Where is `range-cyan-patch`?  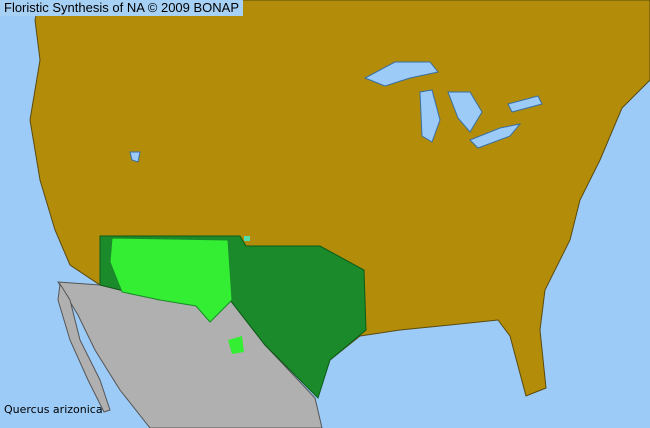
range-cyan-patch is located at coordinates (247, 238).